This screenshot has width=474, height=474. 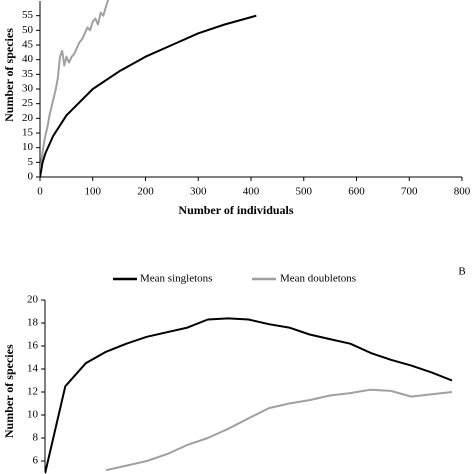 I want to click on y-tick-label: 12, so click(x=32, y=392).